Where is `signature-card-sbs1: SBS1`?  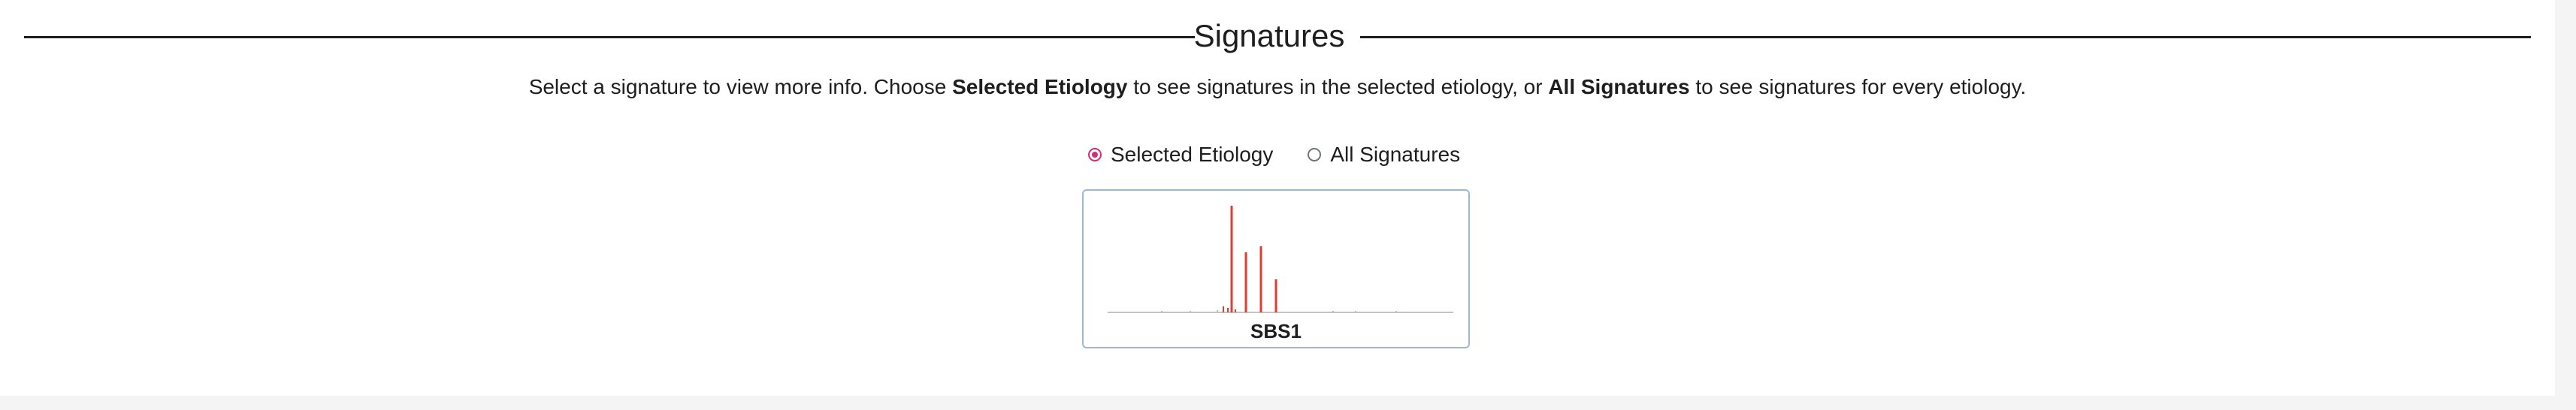 signature-card-sbs1: SBS1 is located at coordinates (1276, 268).